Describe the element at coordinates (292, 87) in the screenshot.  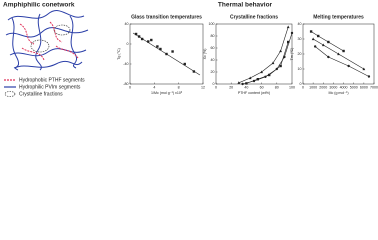
I see `x-tick-label: 100` at that location.